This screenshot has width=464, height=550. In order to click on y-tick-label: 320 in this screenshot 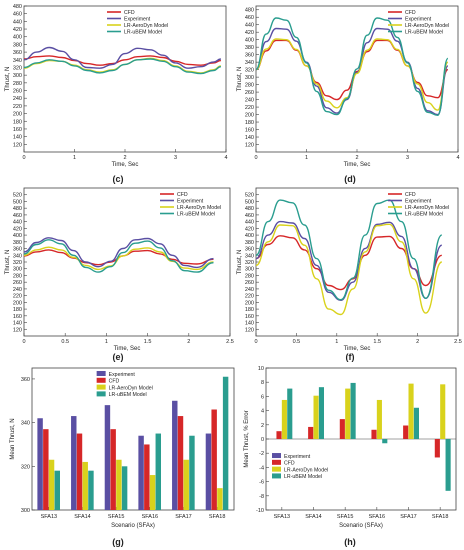, I will do `click(25, 467)`.